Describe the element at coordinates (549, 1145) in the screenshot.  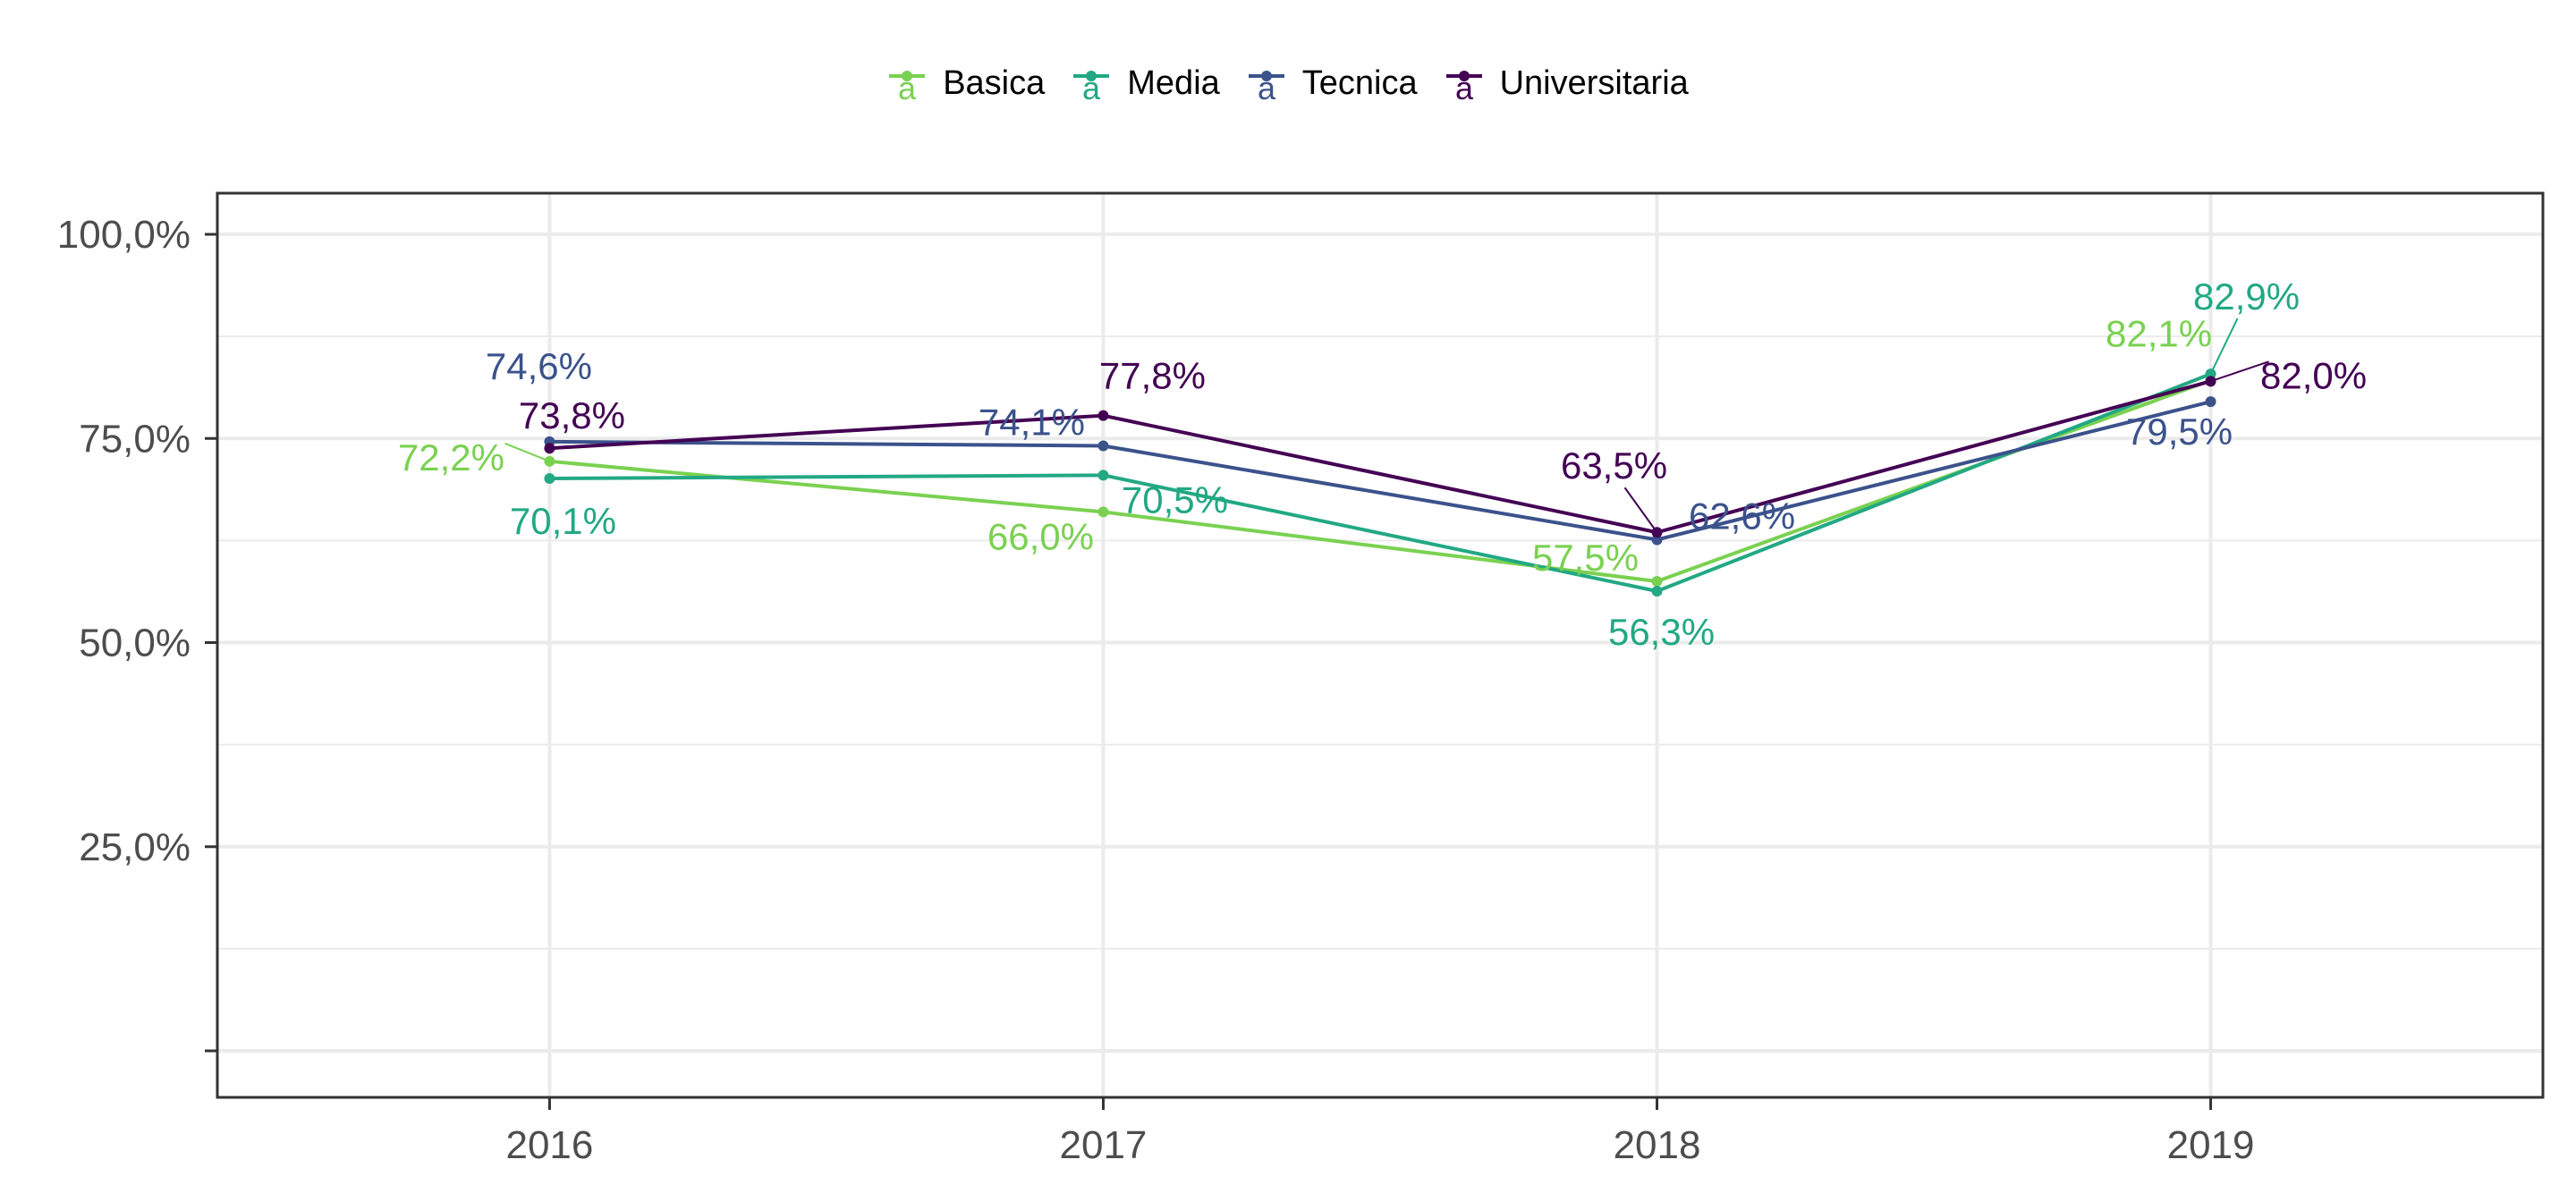
I see `x-tick-label: 2016` at that location.